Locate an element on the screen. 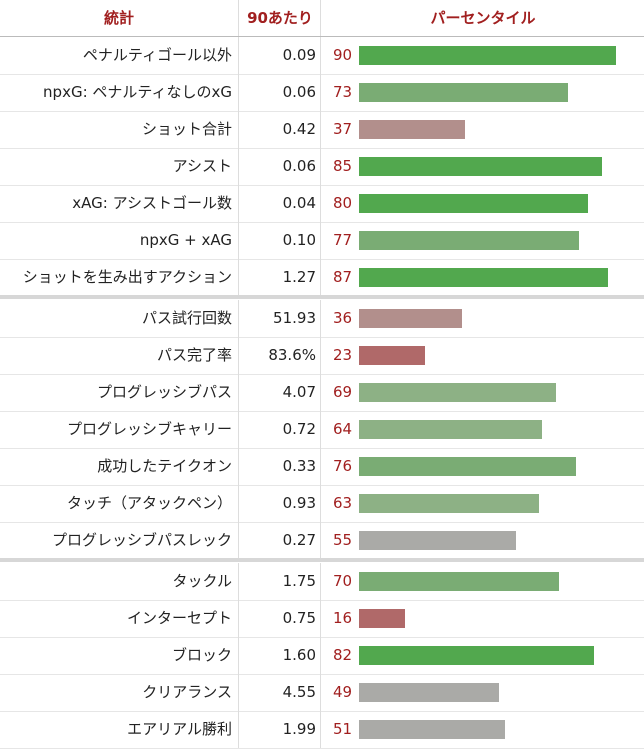 Image resolution: width=644 pixels, height=749 pixels. table-row: npxG + xAG 0.10 77 is located at coordinates (322, 241).